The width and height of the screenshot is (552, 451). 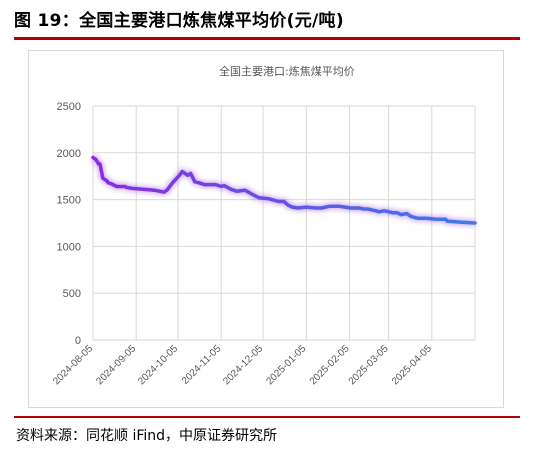 I want to click on title-underline, so click(x=267, y=38).